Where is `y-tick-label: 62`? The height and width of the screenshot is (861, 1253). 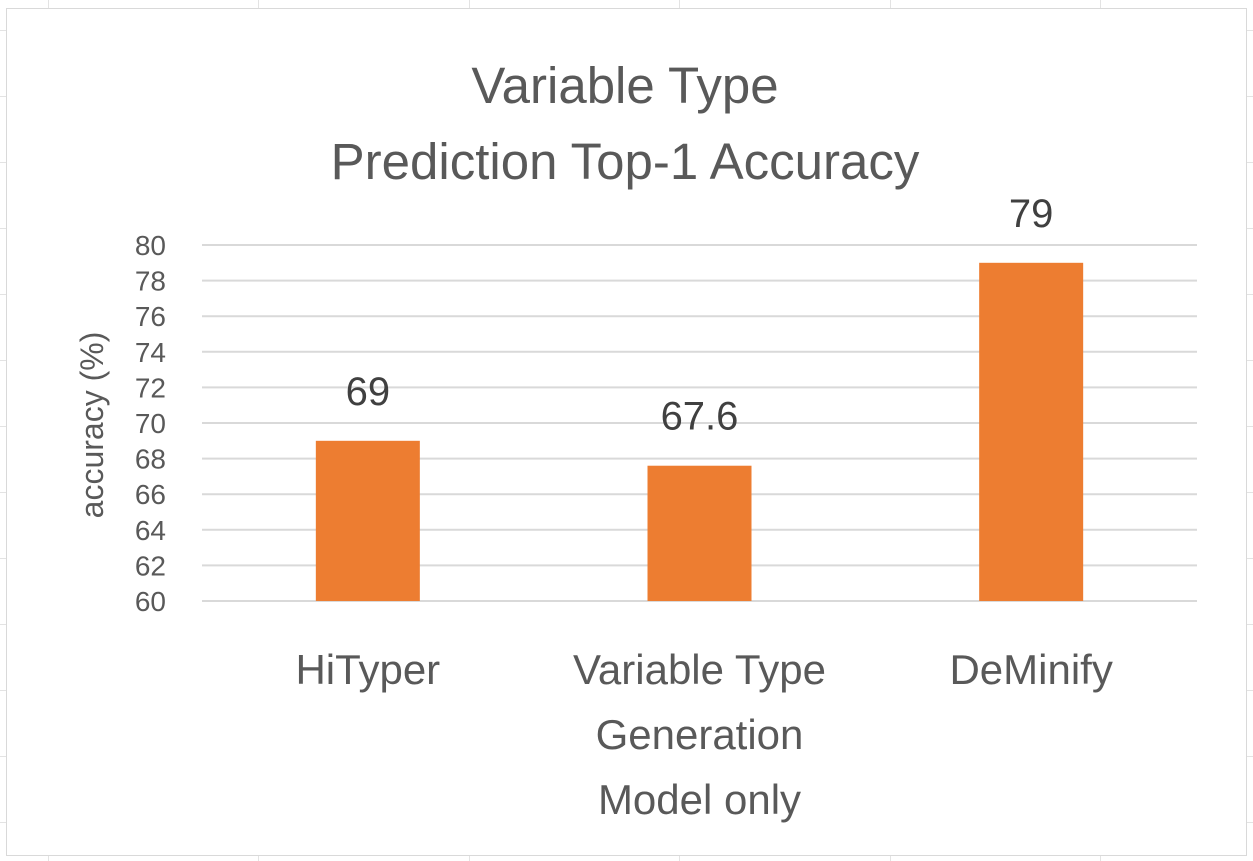 y-tick-label: 62 is located at coordinates (150, 565).